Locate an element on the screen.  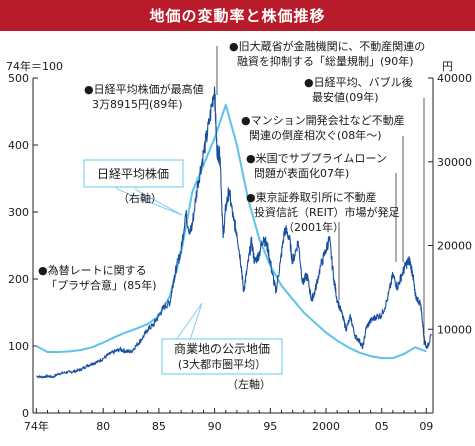
left-tick-label: 300 is located at coordinates (18, 212).